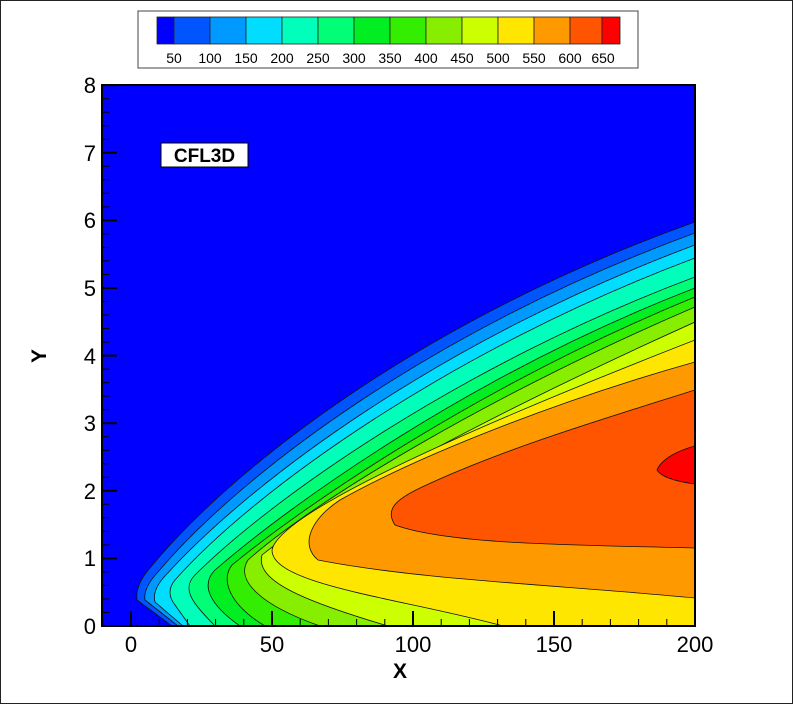 The height and width of the screenshot is (704, 793). I want to click on x-tick-label: 0, so click(131, 644).